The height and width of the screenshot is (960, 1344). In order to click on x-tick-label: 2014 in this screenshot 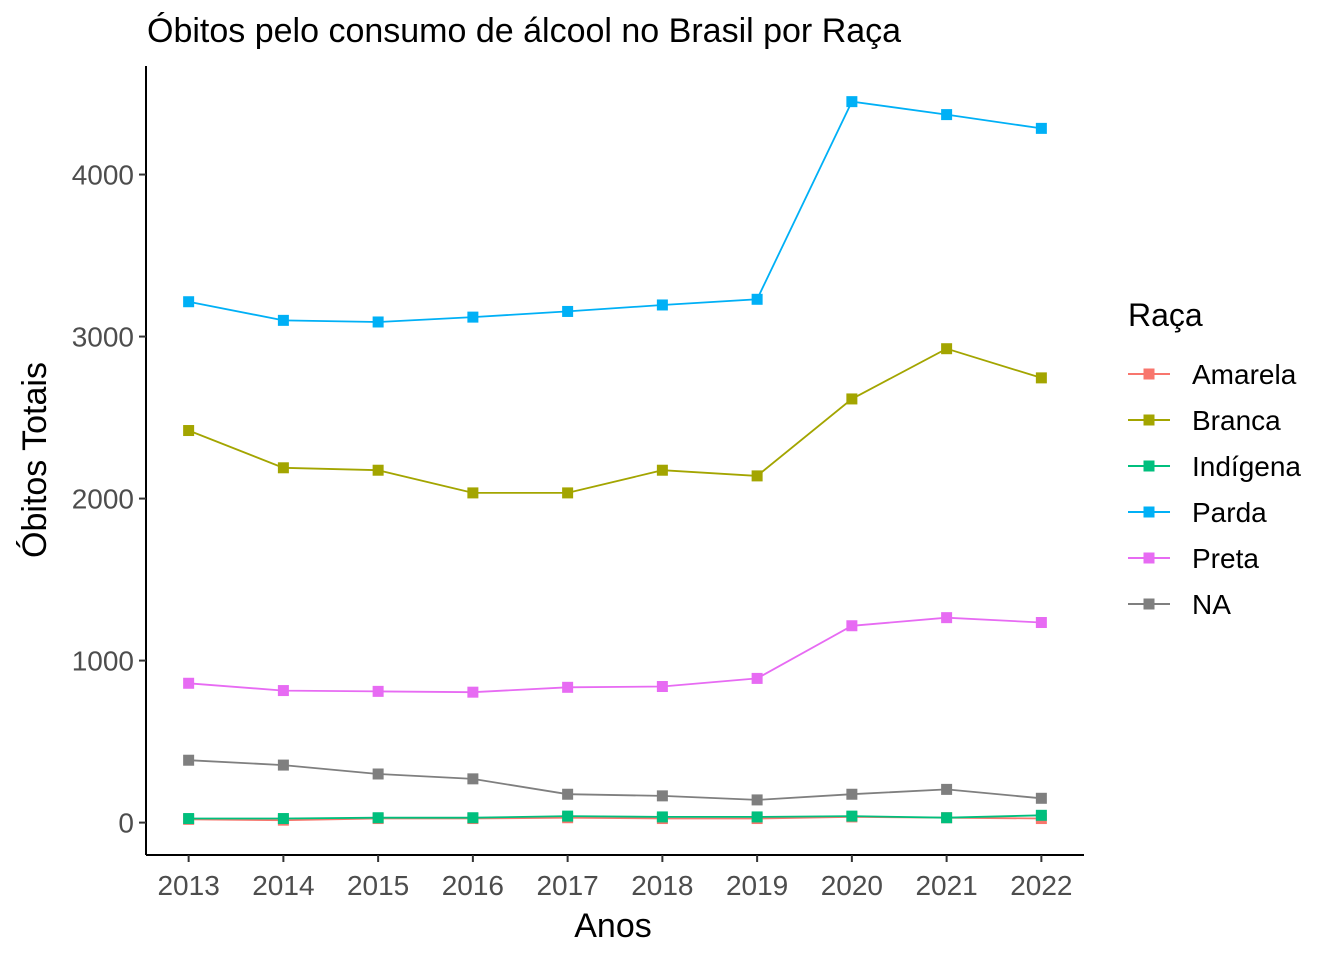, I will do `click(283, 885)`.